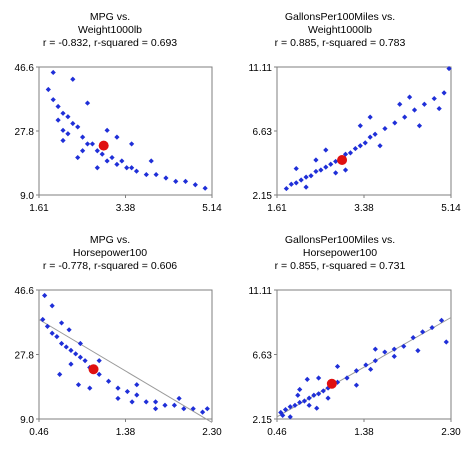 Image resolution: width=474 pixels, height=450 pixels. Describe the element at coordinates (364, 432) in the screenshot. I see `x-tick-label: 1.38` at that location.